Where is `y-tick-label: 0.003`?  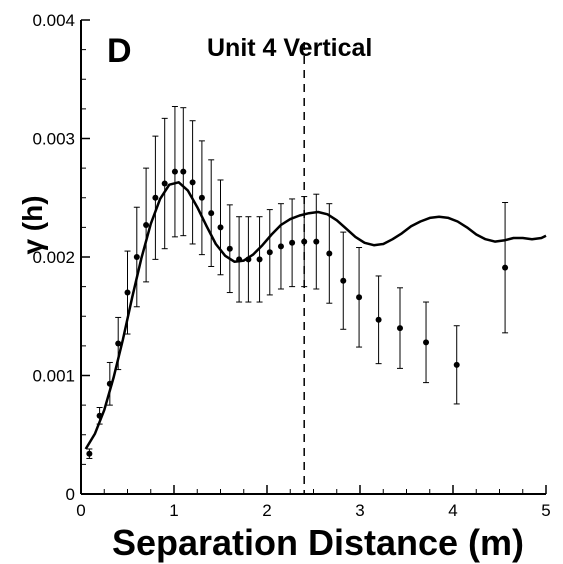 y-tick-label: 0.003 is located at coordinates (53, 139).